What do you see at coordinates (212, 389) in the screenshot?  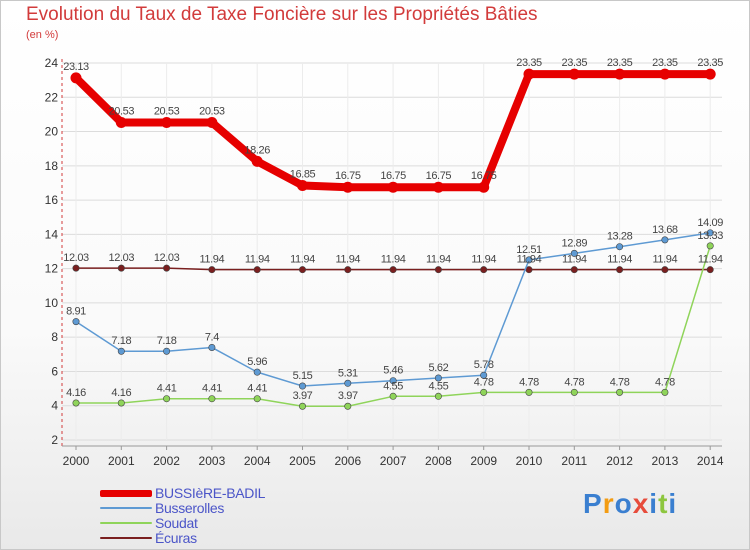 I see `data-label: 4.41` at bounding box center [212, 389].